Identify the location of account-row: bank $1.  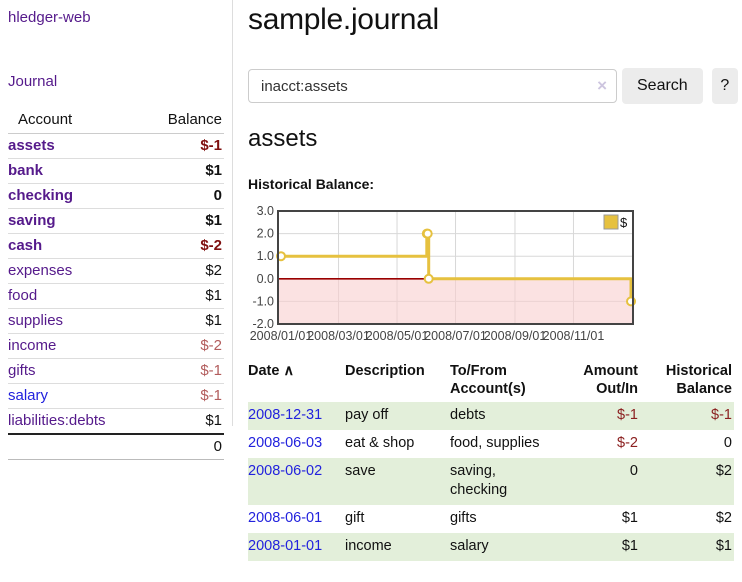
(116, 171).